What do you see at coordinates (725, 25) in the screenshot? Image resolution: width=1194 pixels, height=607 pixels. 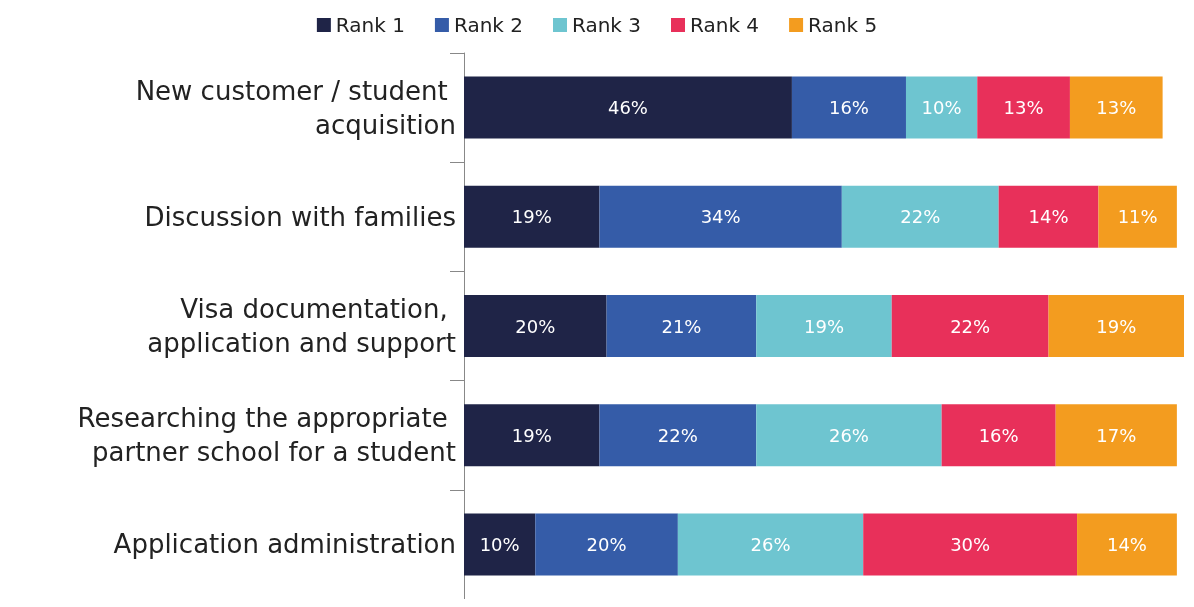 I see `legend-label: Rank 4` at bounding box center [725, 25].